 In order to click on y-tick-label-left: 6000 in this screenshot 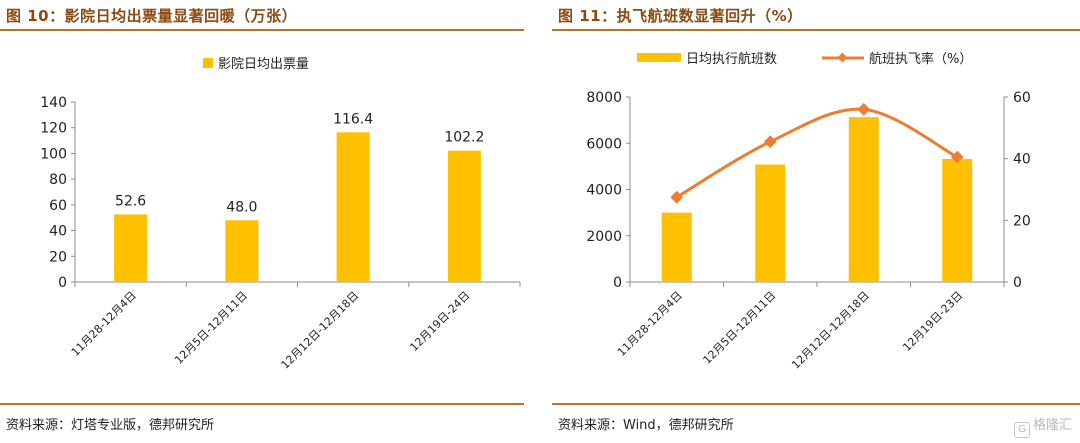, I will do `click(604, 144)`.